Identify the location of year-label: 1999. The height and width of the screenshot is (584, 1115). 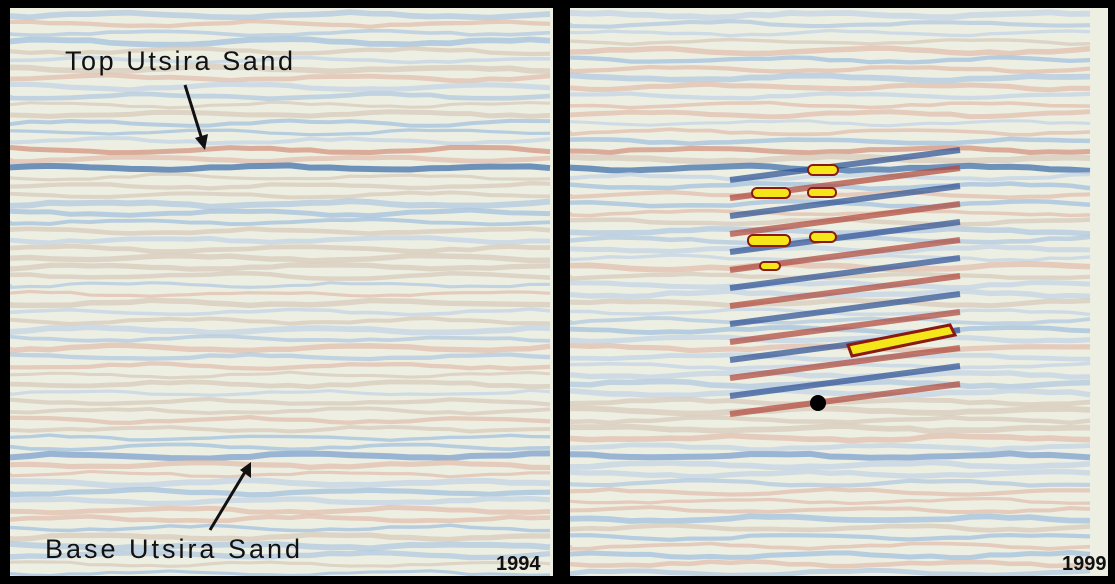
(1084, 564).